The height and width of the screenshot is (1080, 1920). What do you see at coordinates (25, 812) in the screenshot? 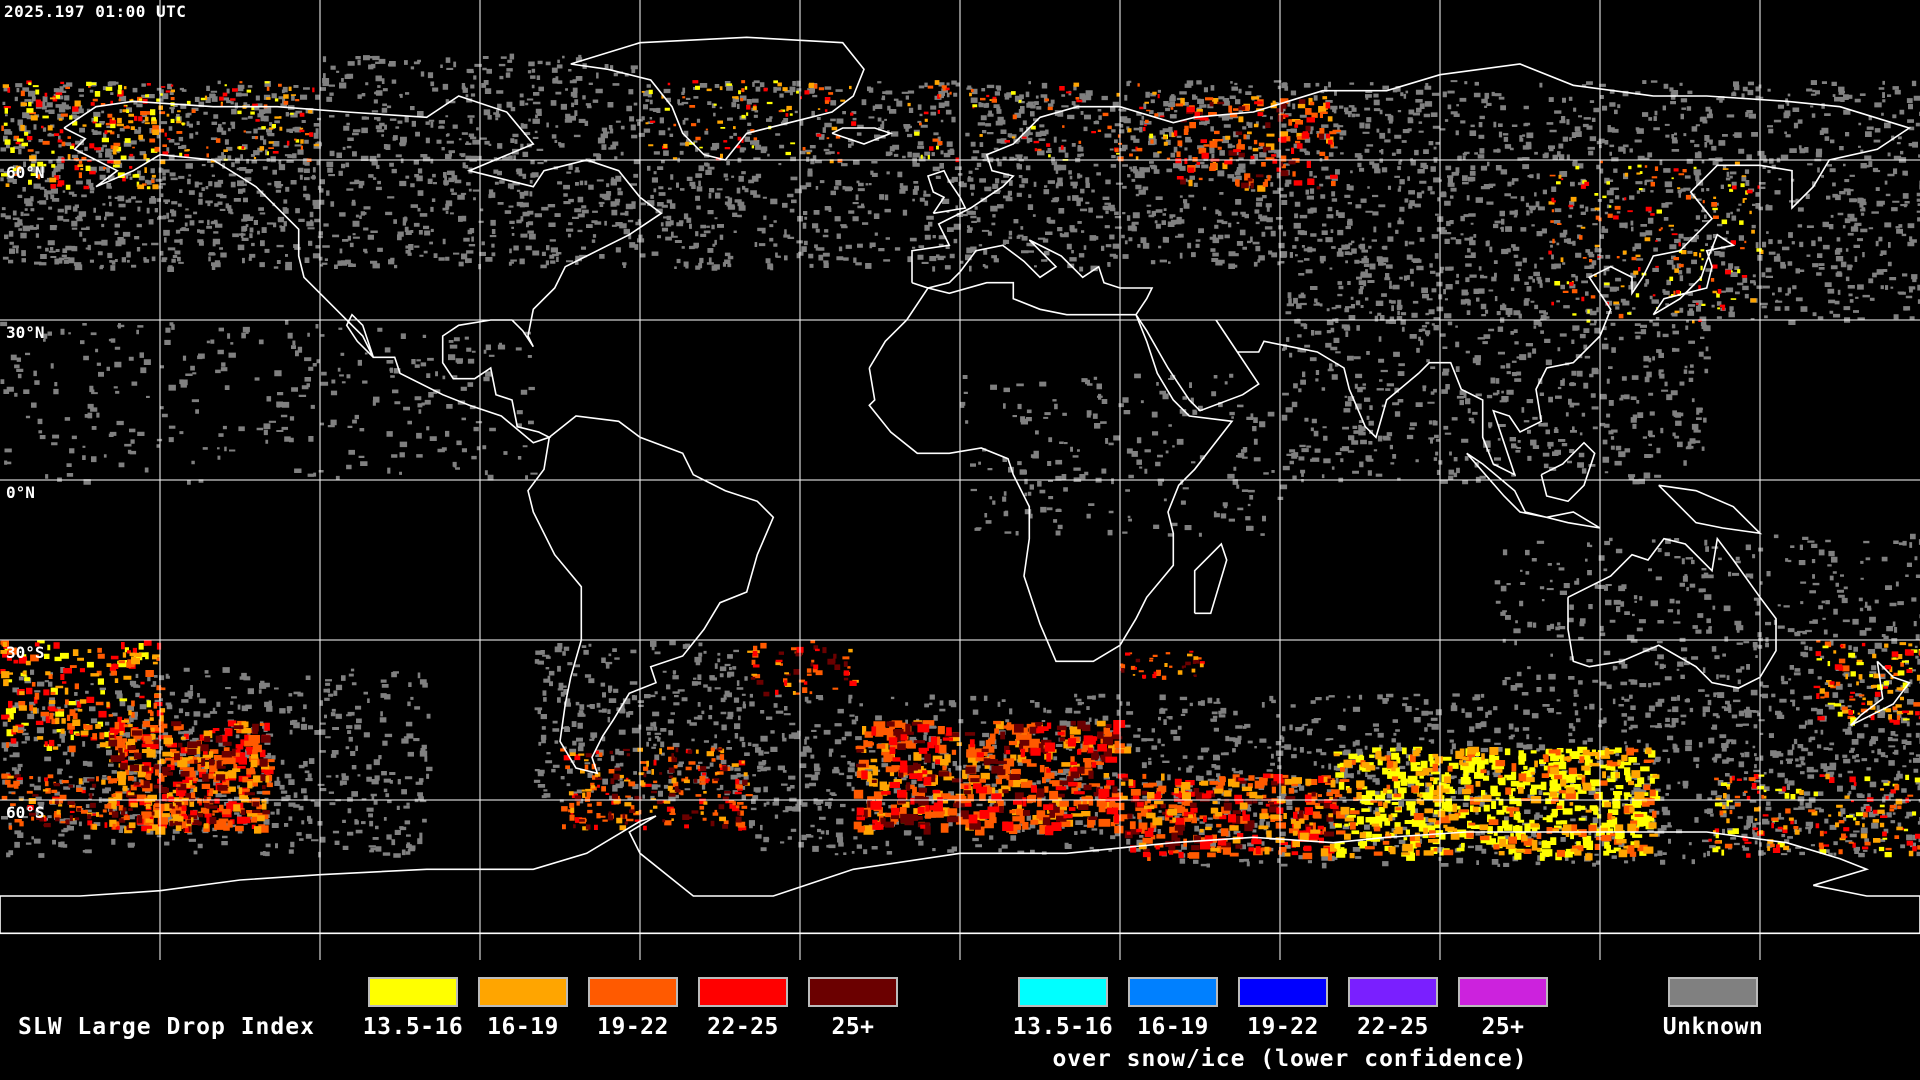
I see `lat-label-60s: 60°S` at bounding box center [25, 812].